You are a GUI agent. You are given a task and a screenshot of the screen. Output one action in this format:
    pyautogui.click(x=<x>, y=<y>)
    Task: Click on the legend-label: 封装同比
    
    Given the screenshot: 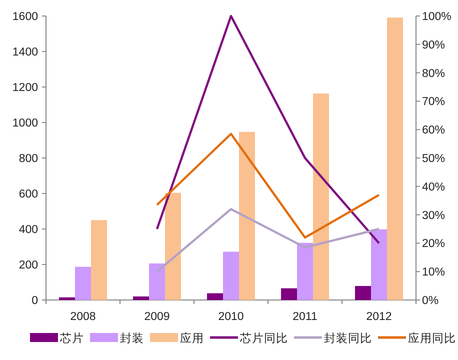 What is the action you would take?
    pyautogui.click(x=348, y=338)
    